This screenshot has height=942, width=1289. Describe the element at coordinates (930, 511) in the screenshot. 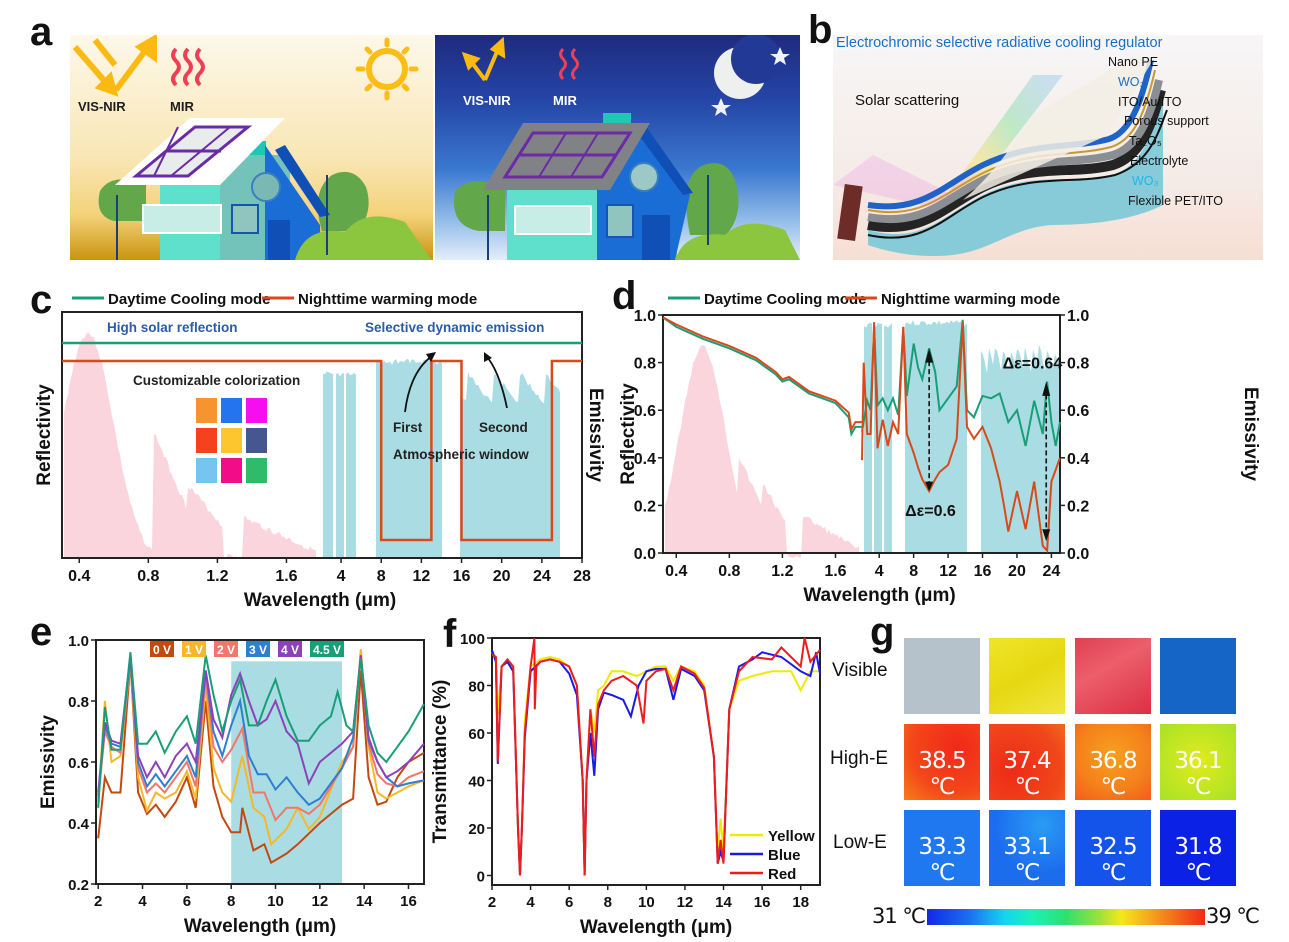

I see `delta-epsilon-label: Δε=0.6` at that location.